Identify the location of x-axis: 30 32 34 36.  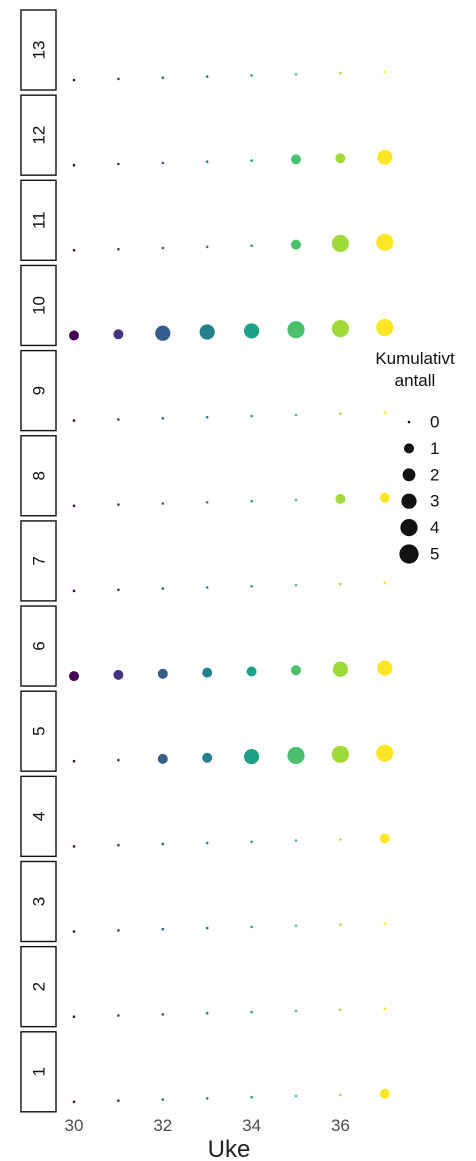
(207, 1125).